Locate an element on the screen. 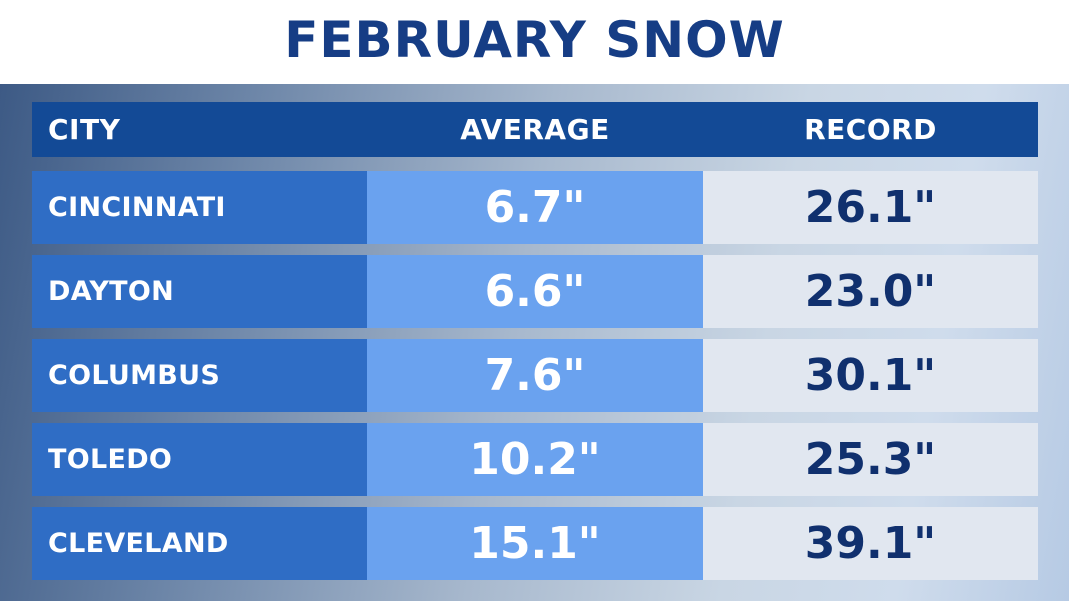  record-cell: 25.3" is located at coordinates (870, 459).